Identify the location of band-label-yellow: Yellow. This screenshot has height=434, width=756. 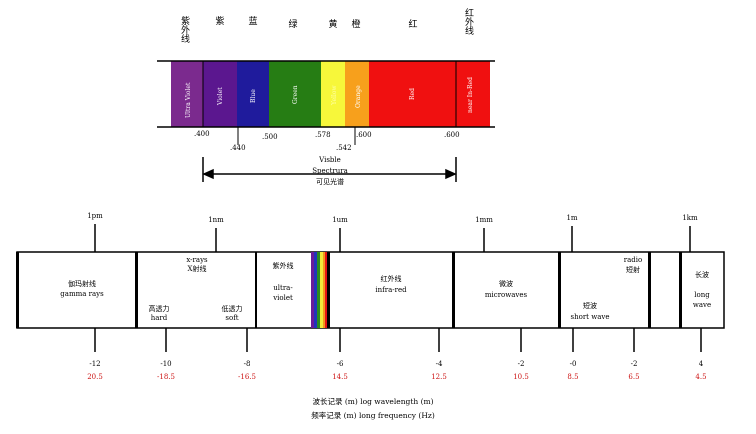
(334, 95).